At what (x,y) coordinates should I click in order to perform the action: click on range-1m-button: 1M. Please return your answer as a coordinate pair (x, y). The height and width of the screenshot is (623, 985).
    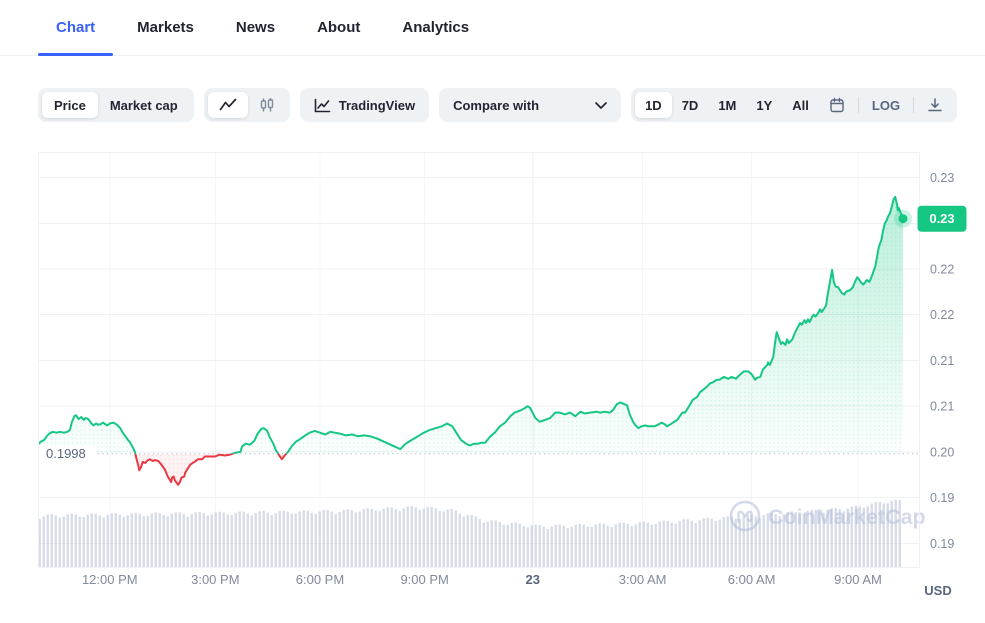
    Looking at the image, I should click on (727, 105).